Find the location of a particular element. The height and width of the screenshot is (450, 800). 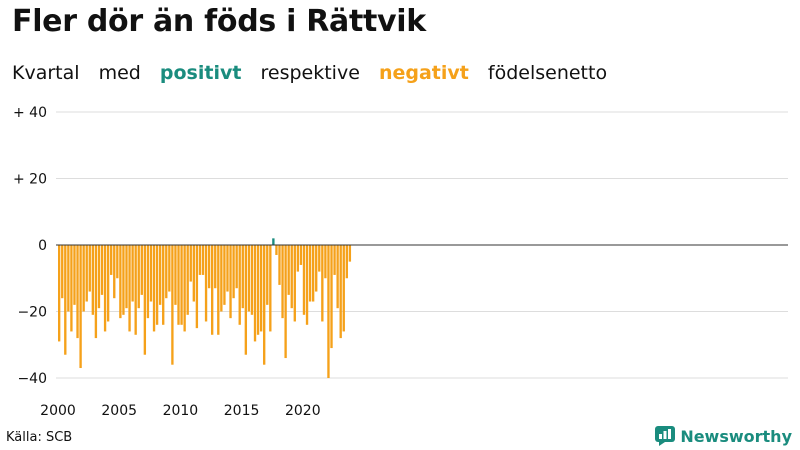

y-tick-label: 0 is located at coordinates (42, 246).